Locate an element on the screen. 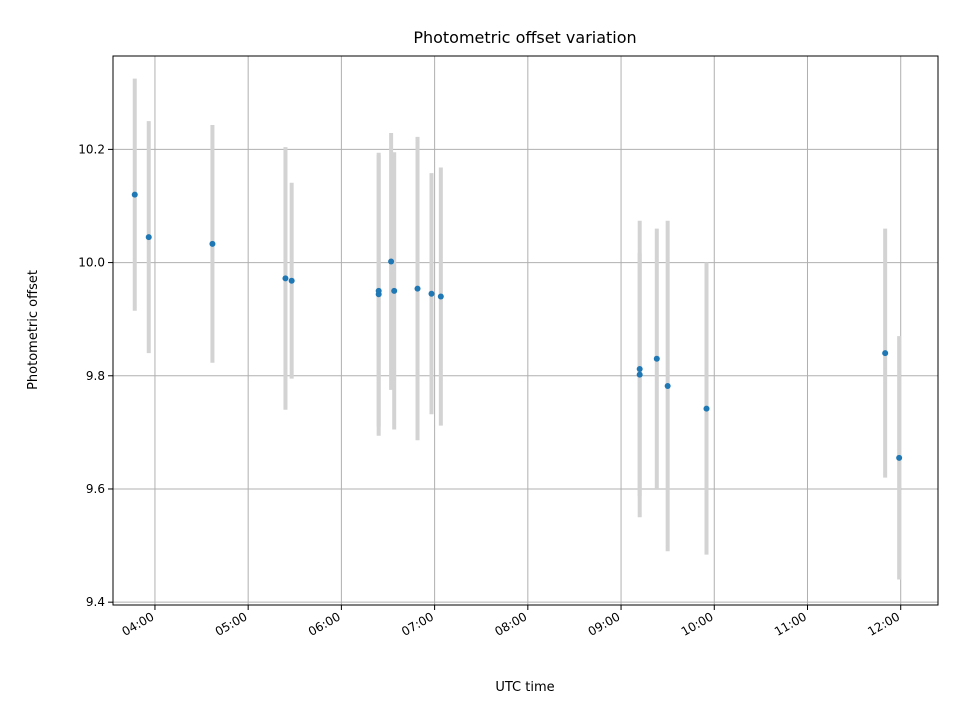 The height and width of the screenshot is (720, 960). y-tick-label: 9.6 is located at coordinates (95, 489).